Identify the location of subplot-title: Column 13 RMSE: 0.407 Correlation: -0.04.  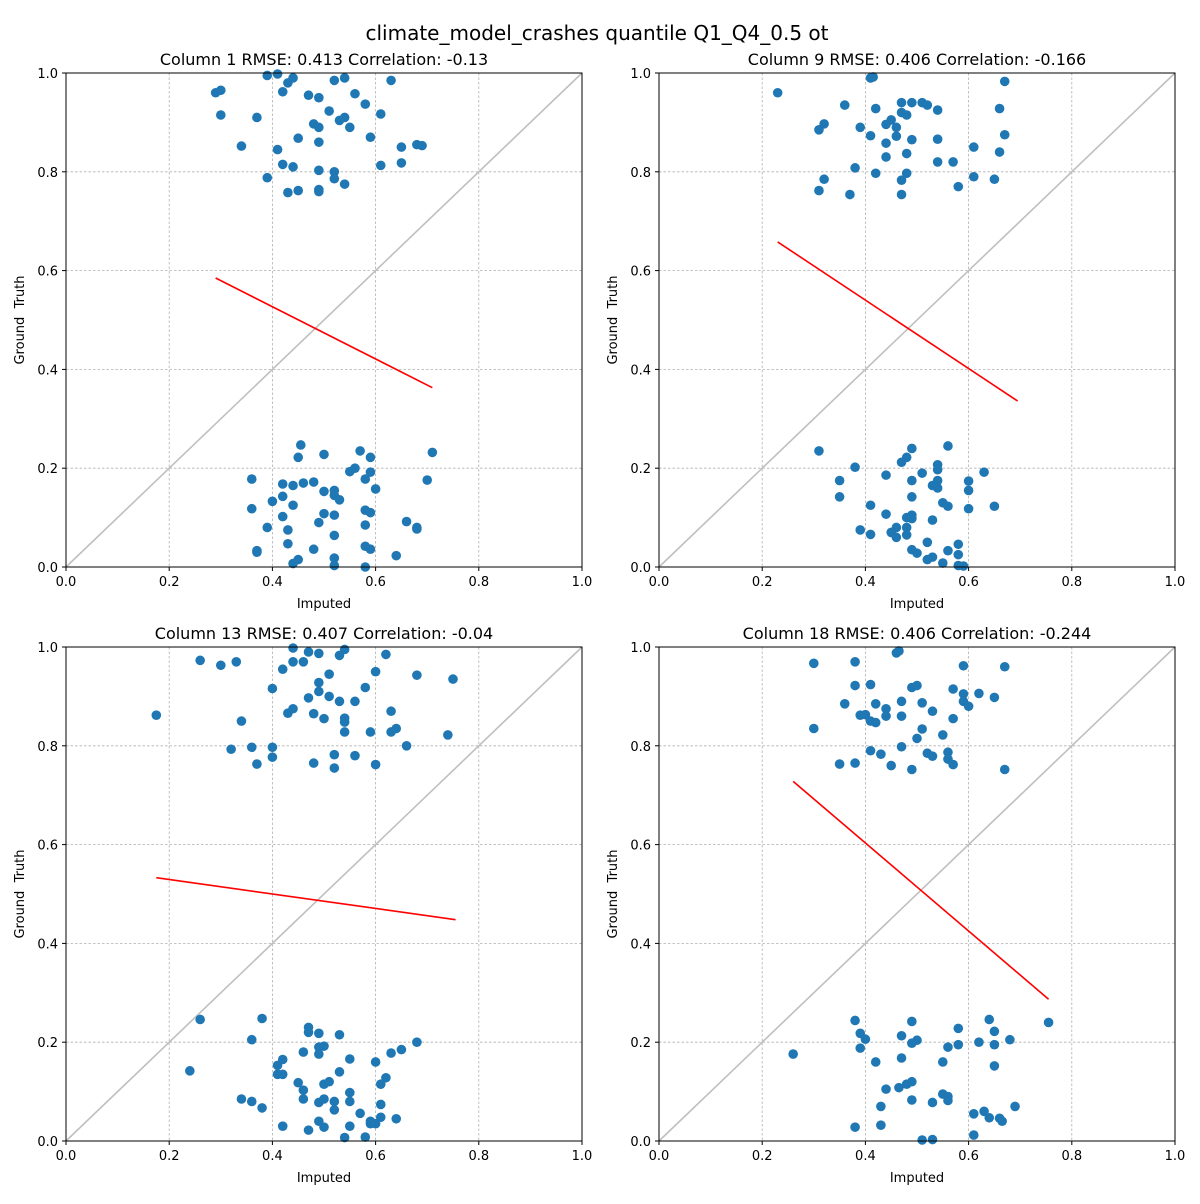
(324, 633).